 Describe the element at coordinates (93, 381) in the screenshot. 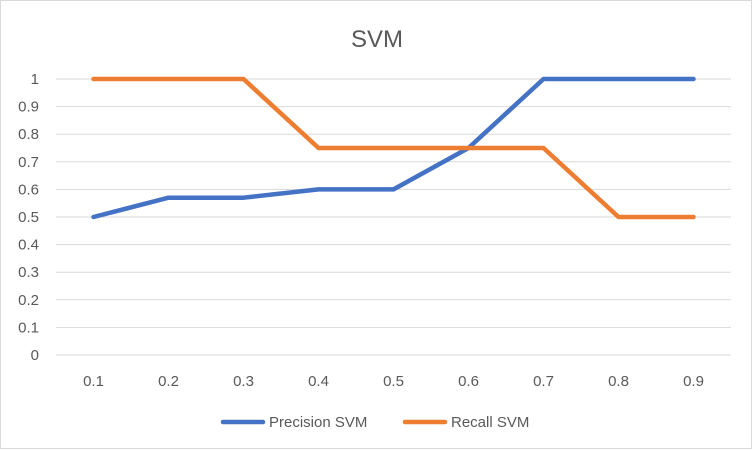

I see `x-tick-label: 0.1` at that location.